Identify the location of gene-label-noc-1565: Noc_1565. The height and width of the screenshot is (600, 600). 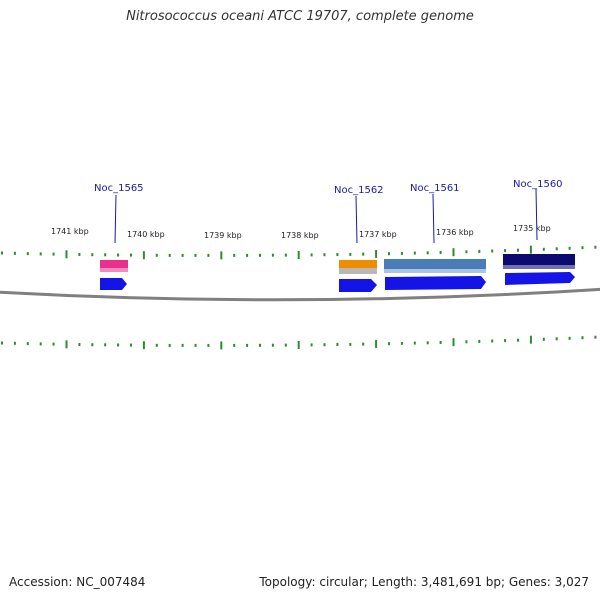
(119, 188).